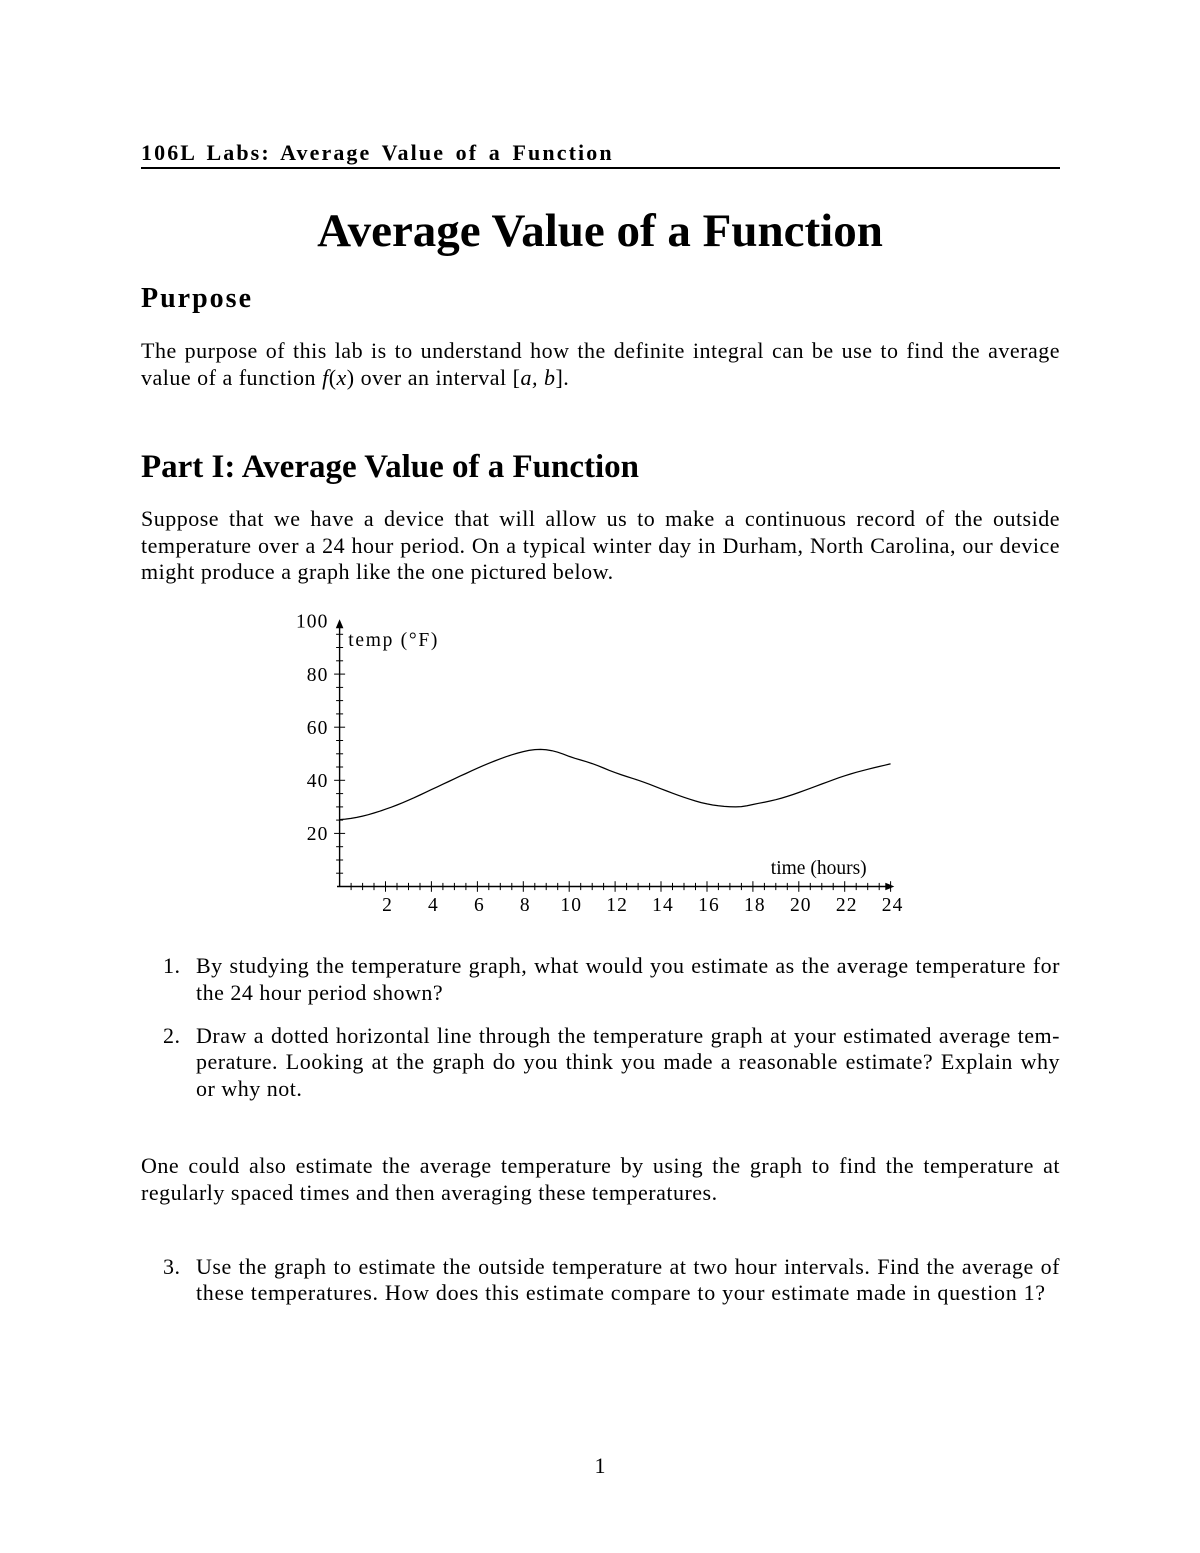 This screenshot has width=1200, height=1553. I want to click on svg-text: 12, so click(617, 905).